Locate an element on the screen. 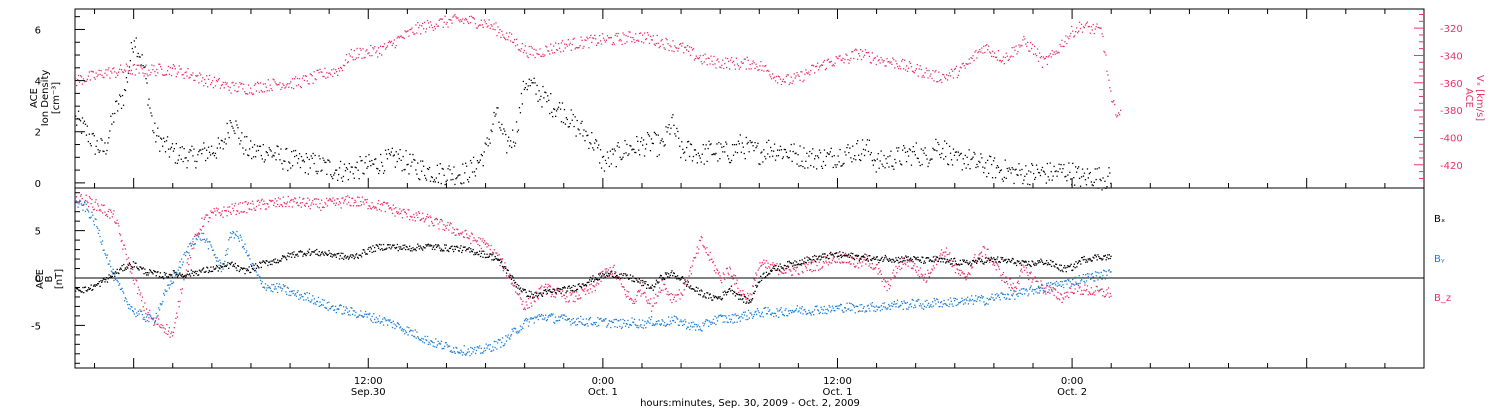 This screenshot has width=1500, height=410. velocity-tick-label: -360 is located at coordinates (1451, 84).